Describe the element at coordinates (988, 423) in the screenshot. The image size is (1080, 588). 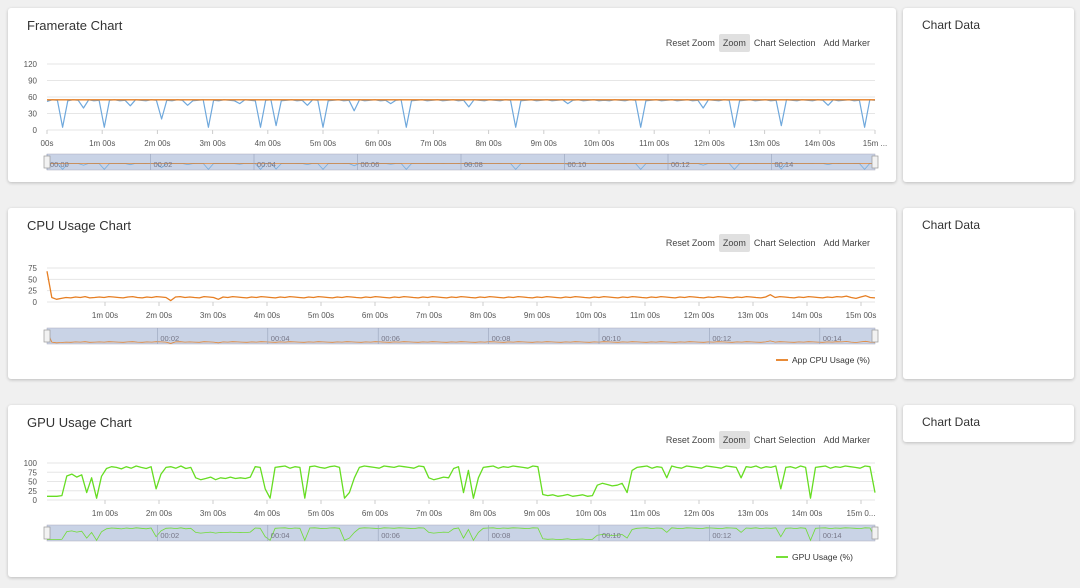
I see `gpu-chart-data-panel: Chart Data` at that location.